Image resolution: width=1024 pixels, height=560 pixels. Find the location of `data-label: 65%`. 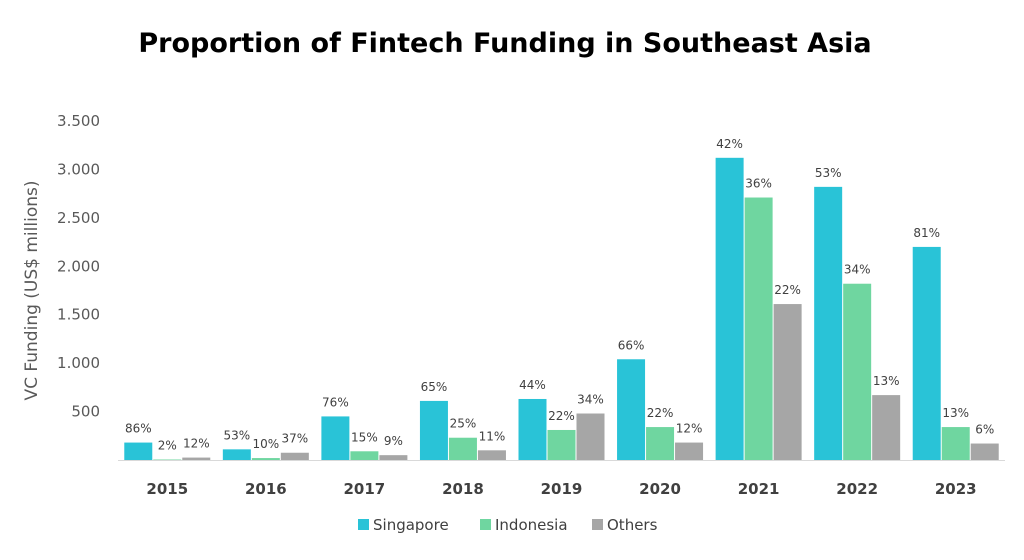

data-label: 65% is located at coordinates (434, 387).